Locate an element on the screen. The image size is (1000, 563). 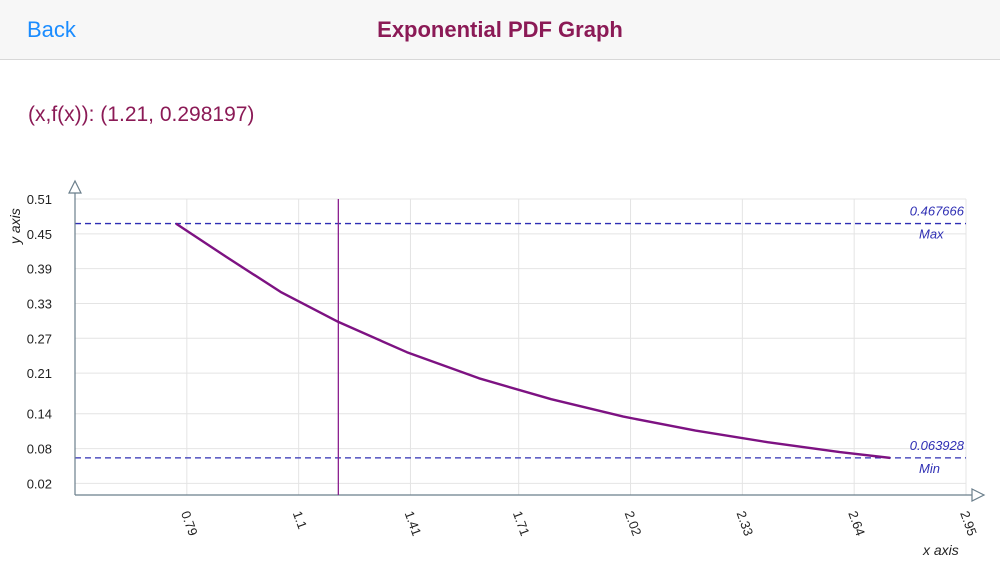
y-tick-label: 0.45 is located at coordinates (39, 234).